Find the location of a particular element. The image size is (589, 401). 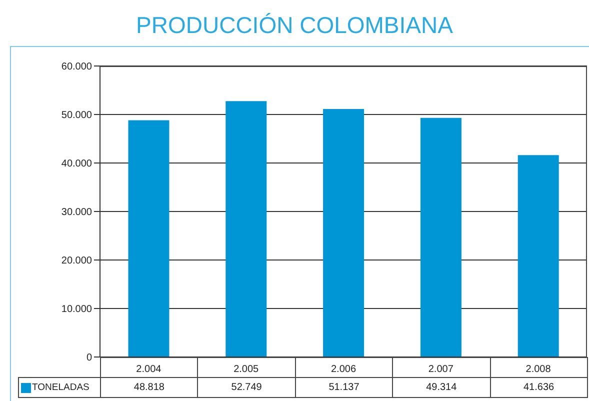

x-tick-label: 2.007 is located at coordinates (441, 370).